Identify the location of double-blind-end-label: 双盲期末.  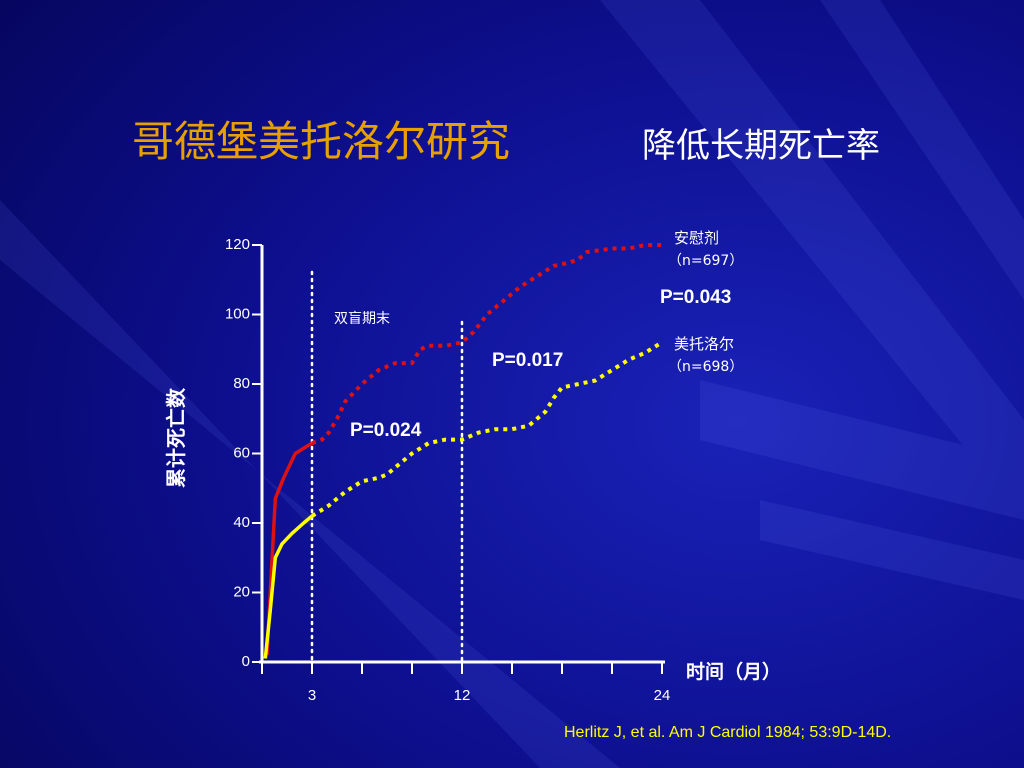
(362, 318).